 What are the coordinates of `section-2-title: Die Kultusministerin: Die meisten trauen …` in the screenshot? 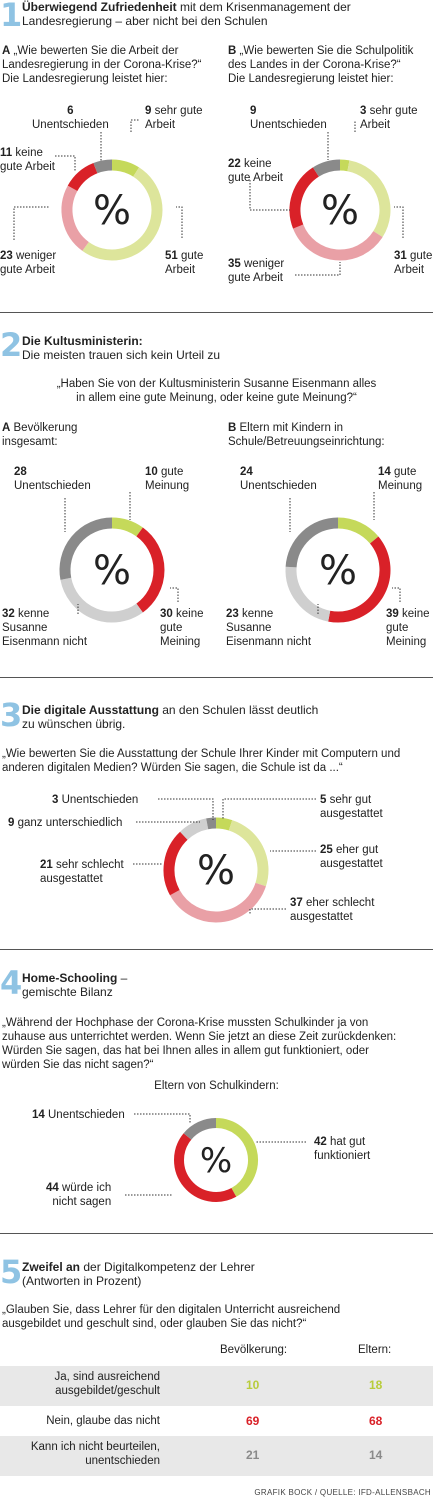 It's located at (121, 348).